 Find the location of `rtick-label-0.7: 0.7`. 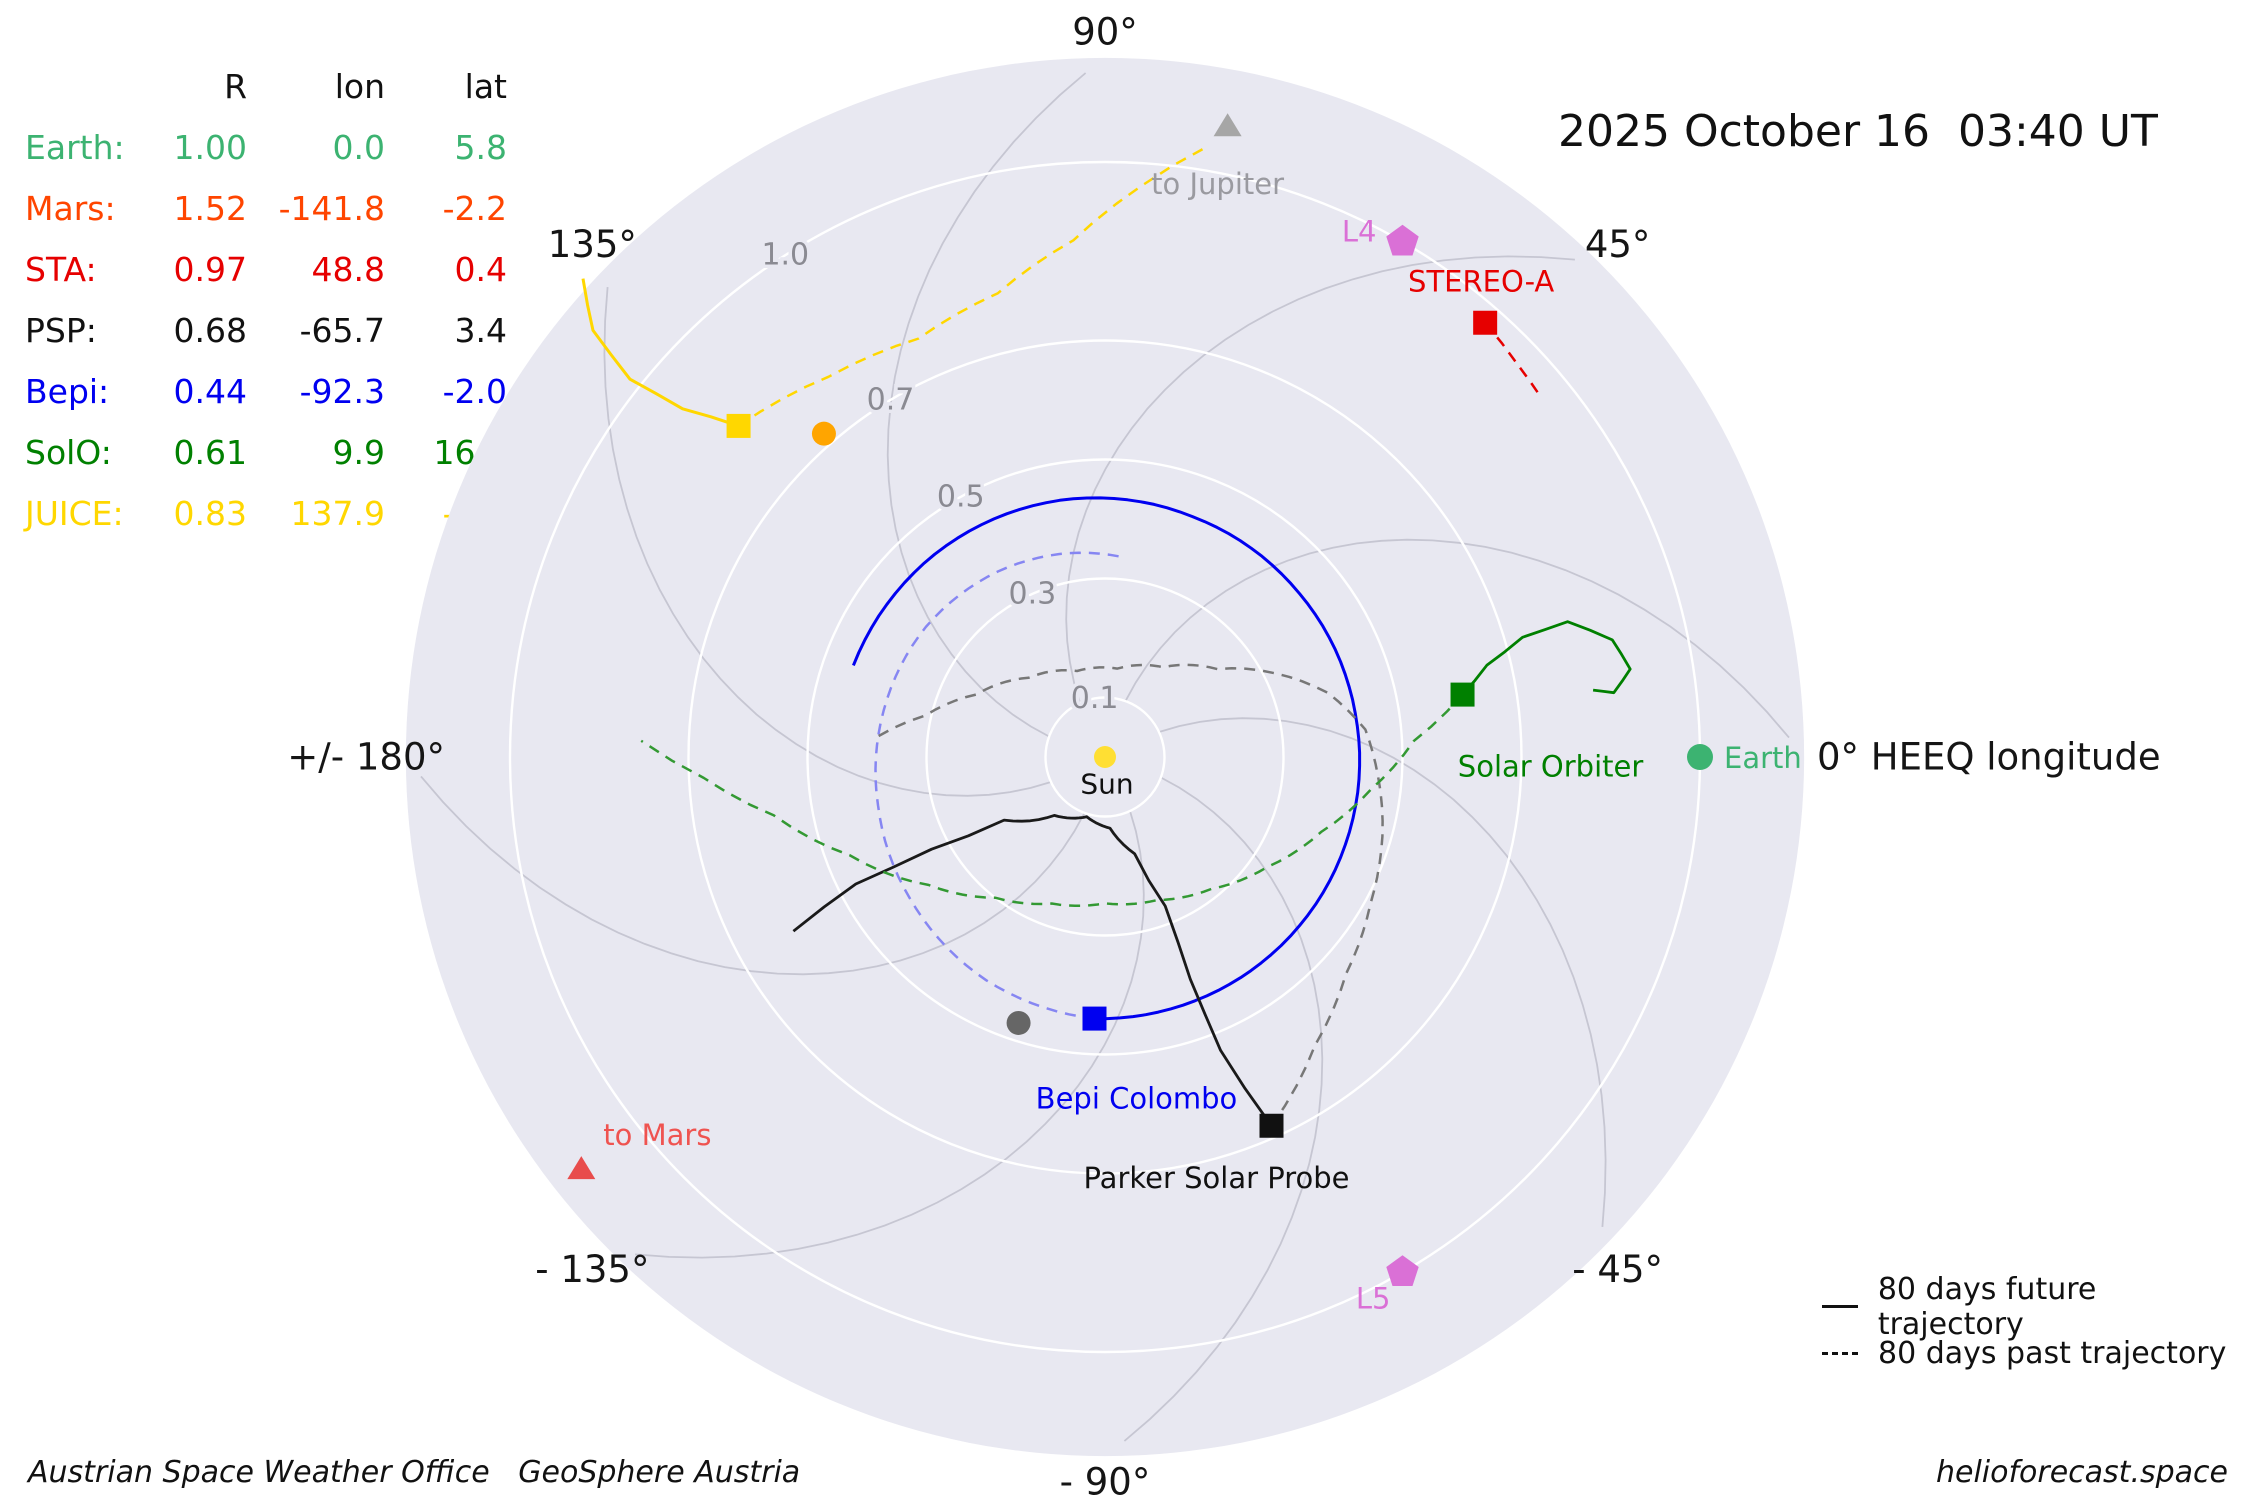

rtick-label-0.7: 0.7 is located at coordinates (891, 399).